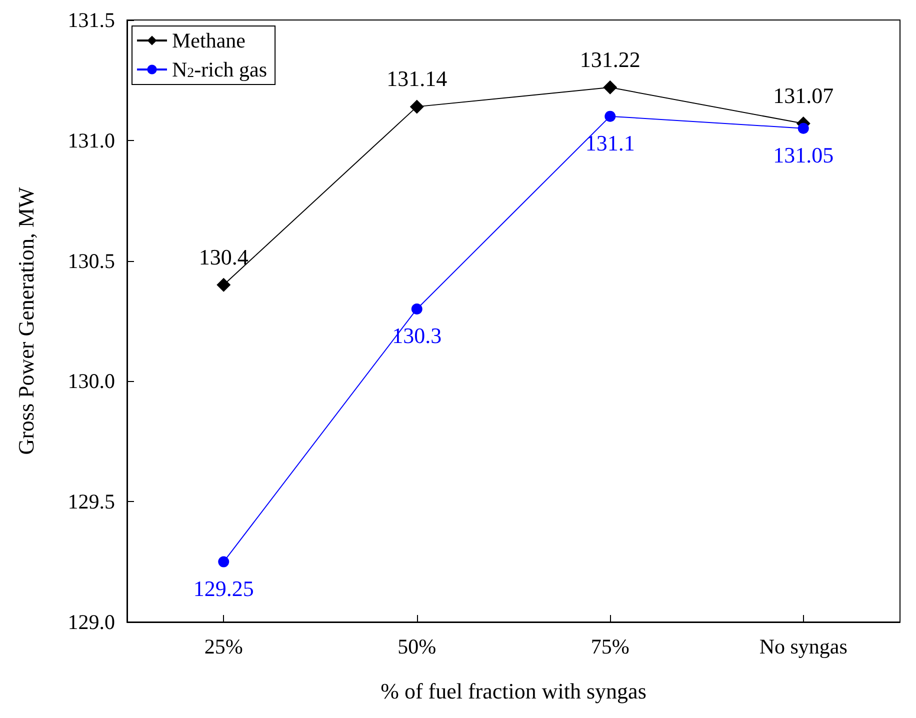 This screenshot has height=718, width=916. Describe the element at coordinates (610, 59) in the screenshot. I see `data-label: 131.22` at that location.